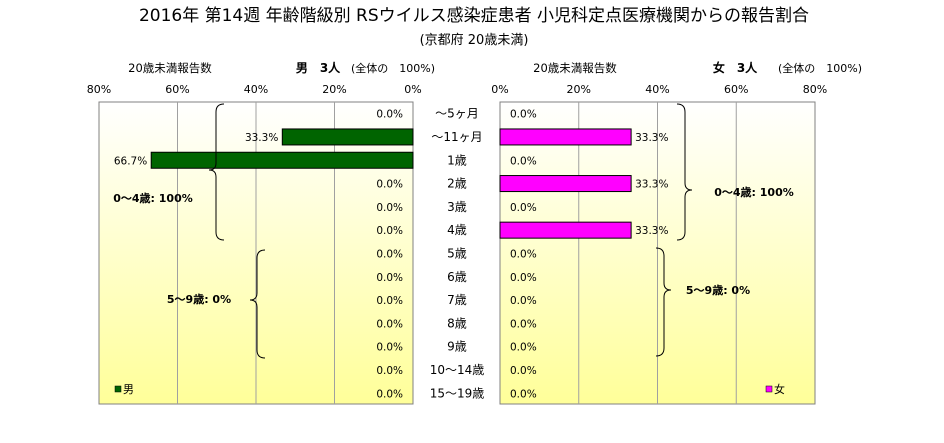 This screenshot has height=443, width=944. What do you see at coordinates (334, 89) in the screenshot?
I see `male-tick-label: 20%` at bounding box center [334, 89].